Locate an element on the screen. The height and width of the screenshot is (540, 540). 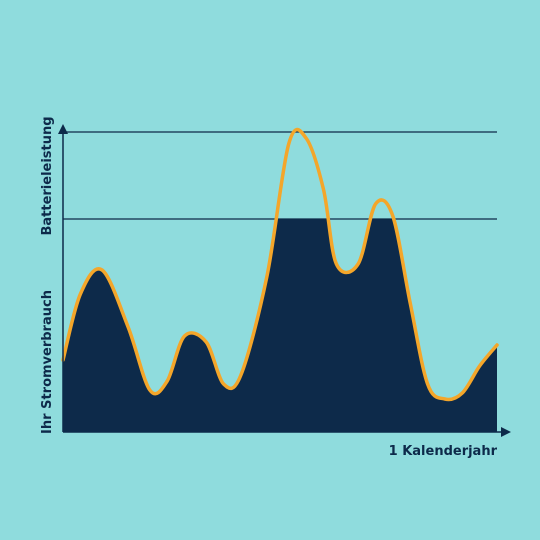
x-axis-arrow is located at coordinates (506, 432).